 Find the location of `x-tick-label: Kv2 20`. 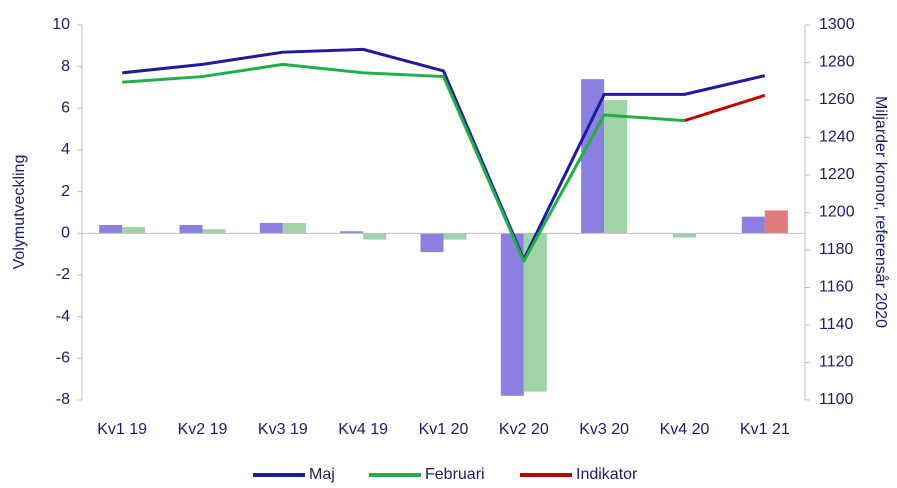

x-tick-label: Kv2 20 is located at coordinates (524, 429).